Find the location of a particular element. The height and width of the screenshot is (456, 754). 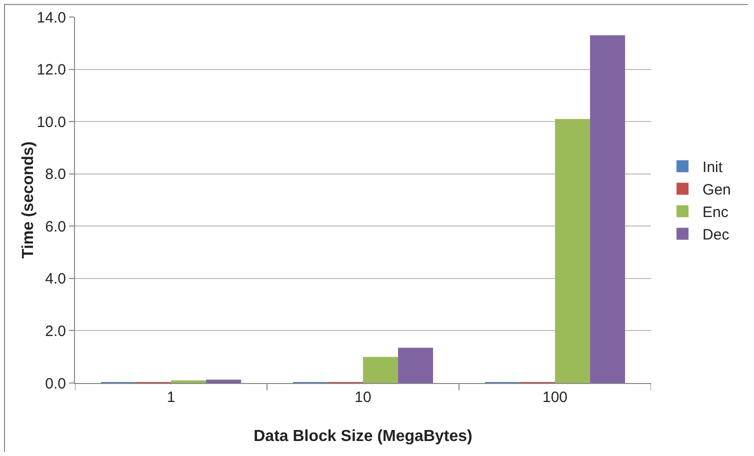

y-tick-label: 0.0 is located at coordinates (55, 383).